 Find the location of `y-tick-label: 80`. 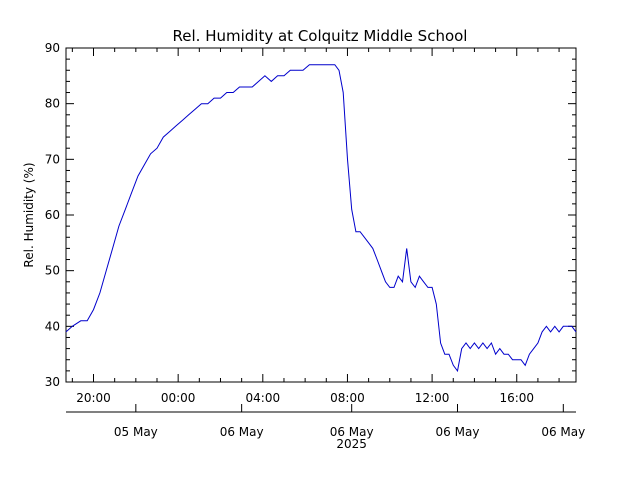

y-tick-label: 80 is located at coordinates (52, 104).